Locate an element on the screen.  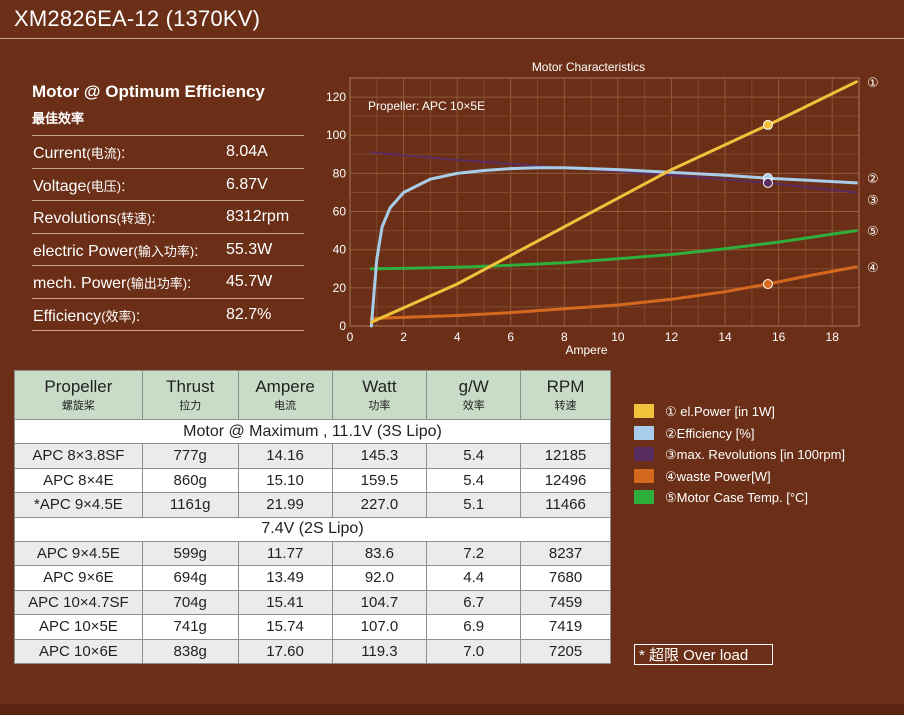
section-label-2s: 7.4V (2S Lipo) is located at coordinates (312, 529).